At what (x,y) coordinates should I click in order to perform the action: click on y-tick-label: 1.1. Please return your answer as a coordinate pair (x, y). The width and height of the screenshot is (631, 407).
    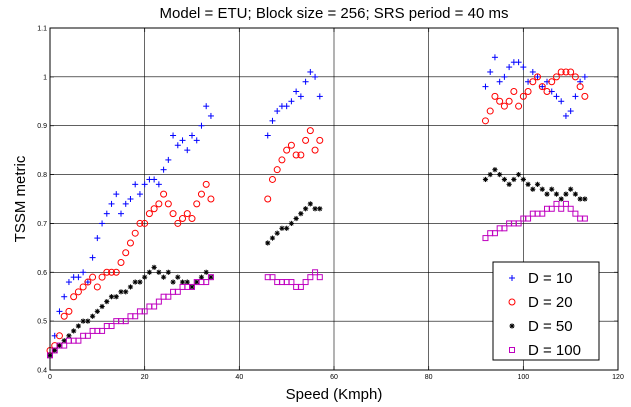
    Looking at the image, I should click on (42, 29).